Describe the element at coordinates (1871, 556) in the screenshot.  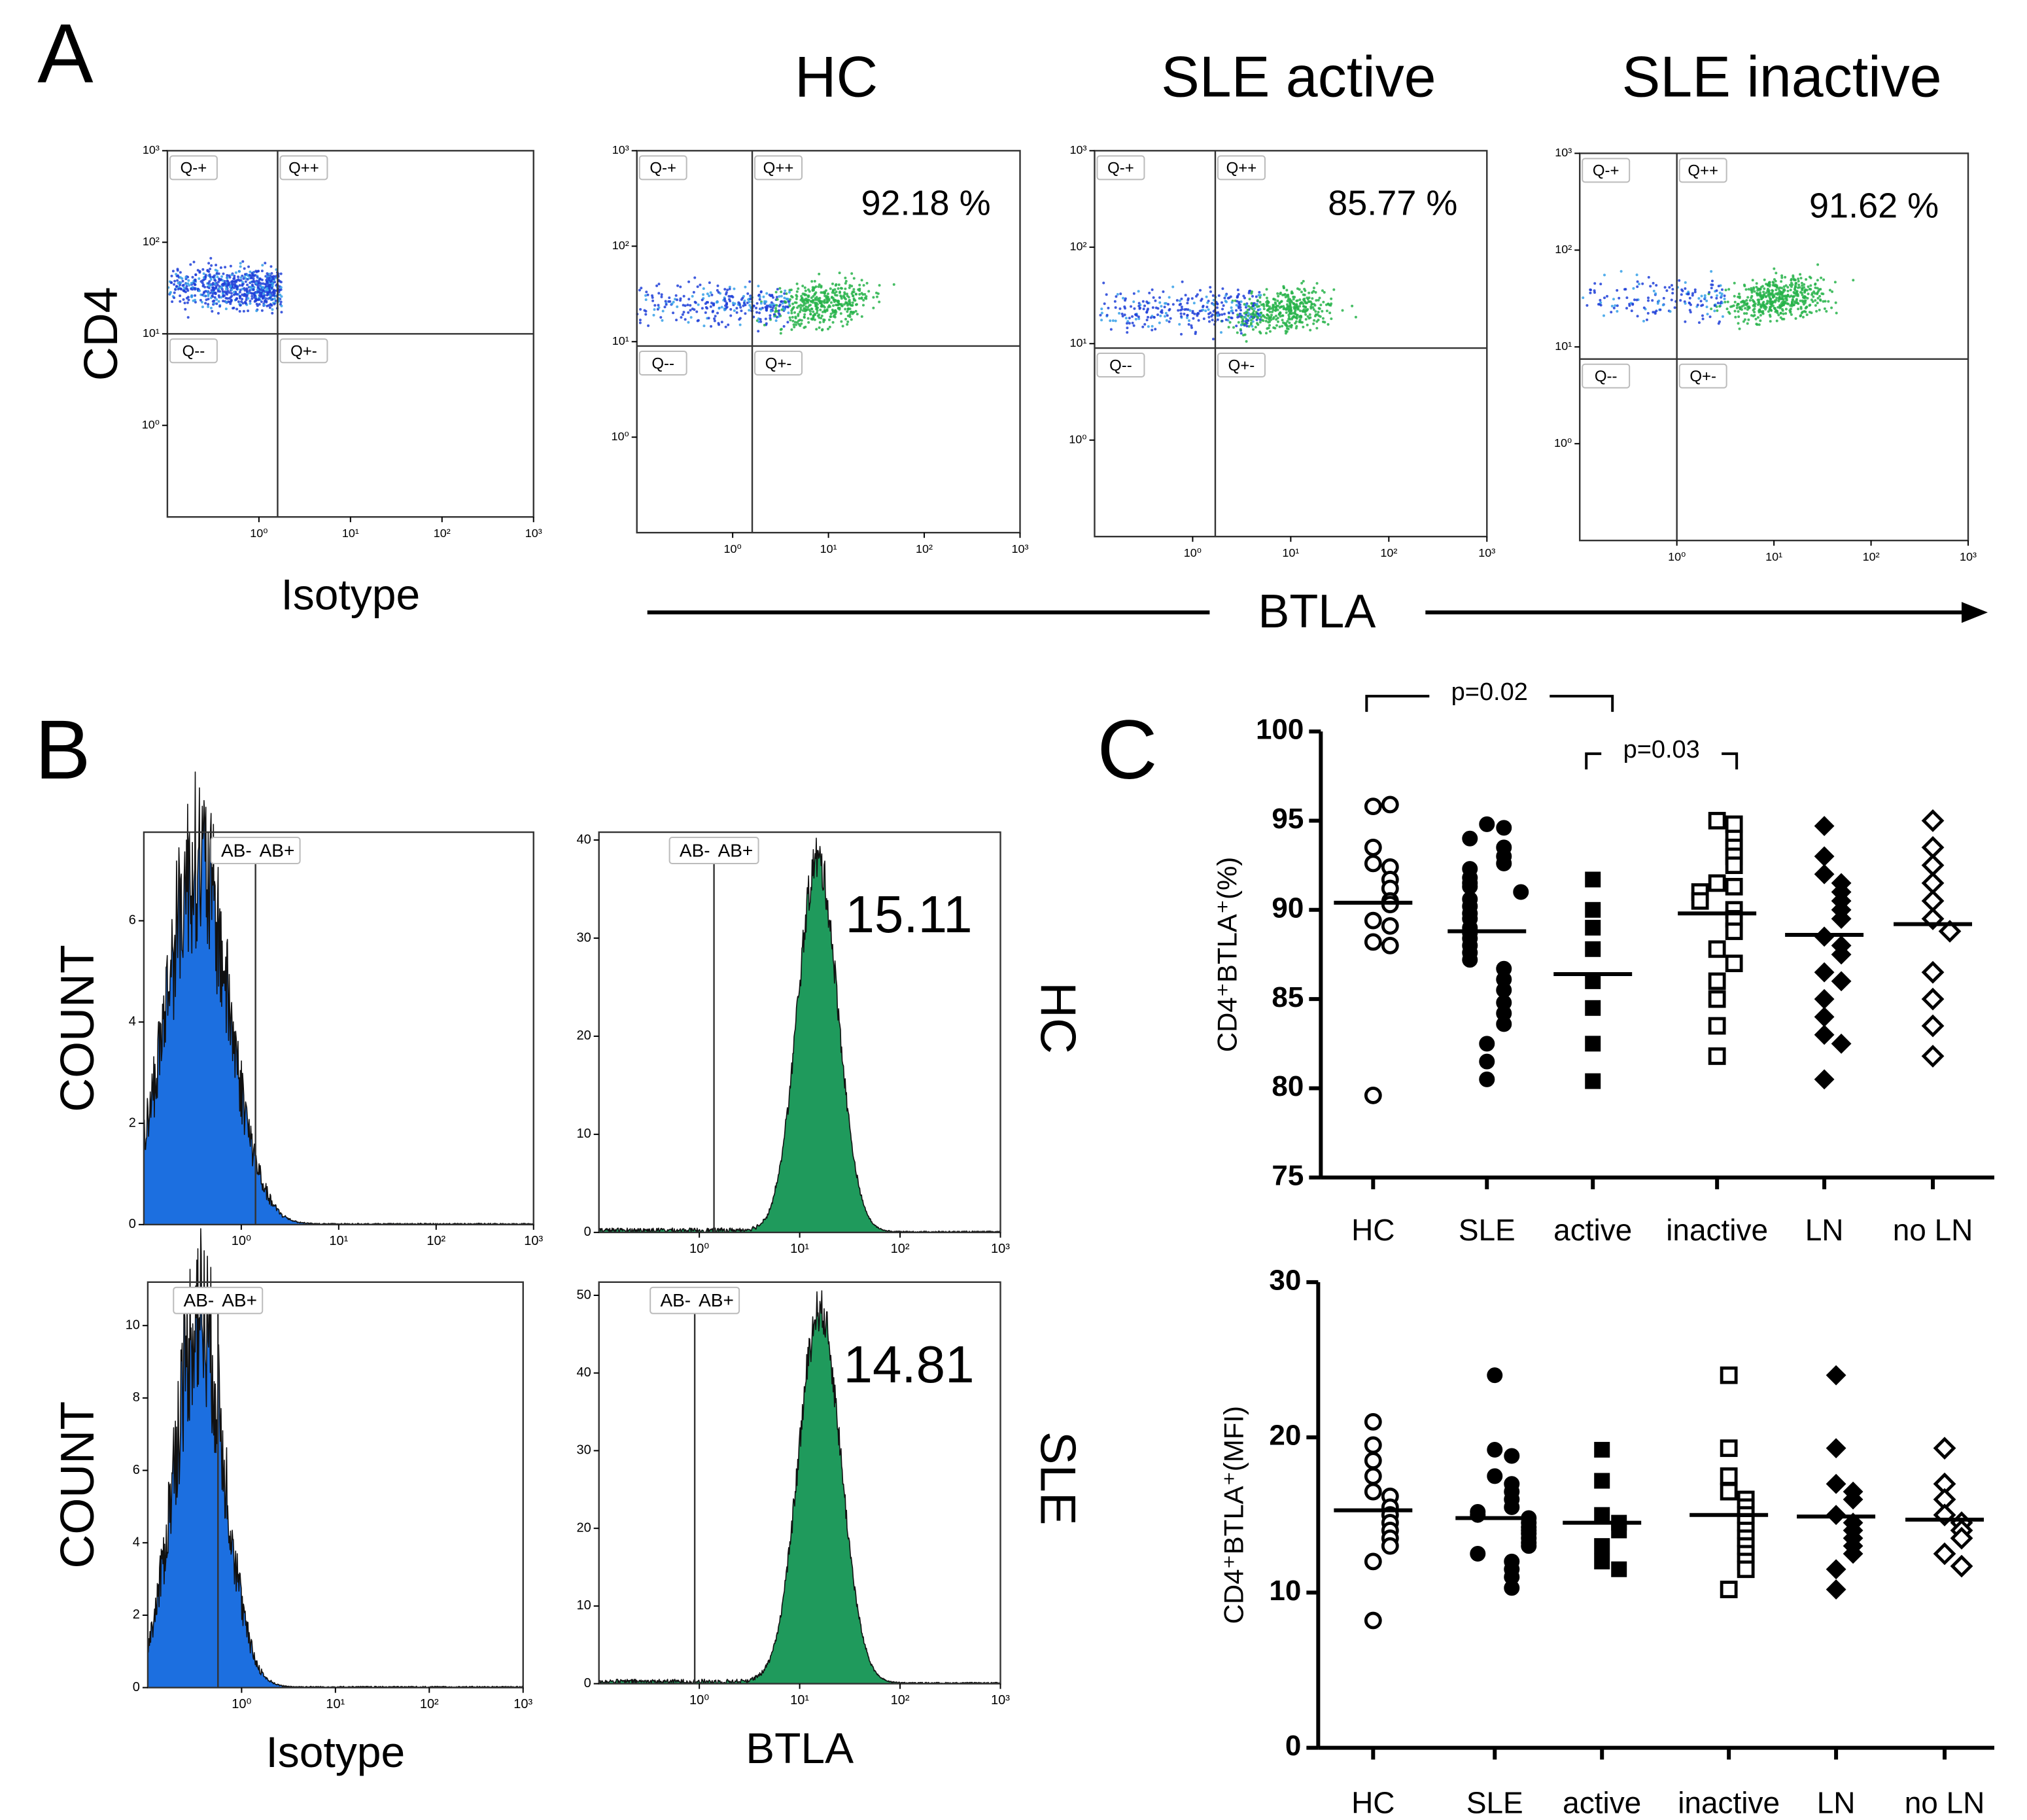
I see `x-tick-label: 10²` at that location.